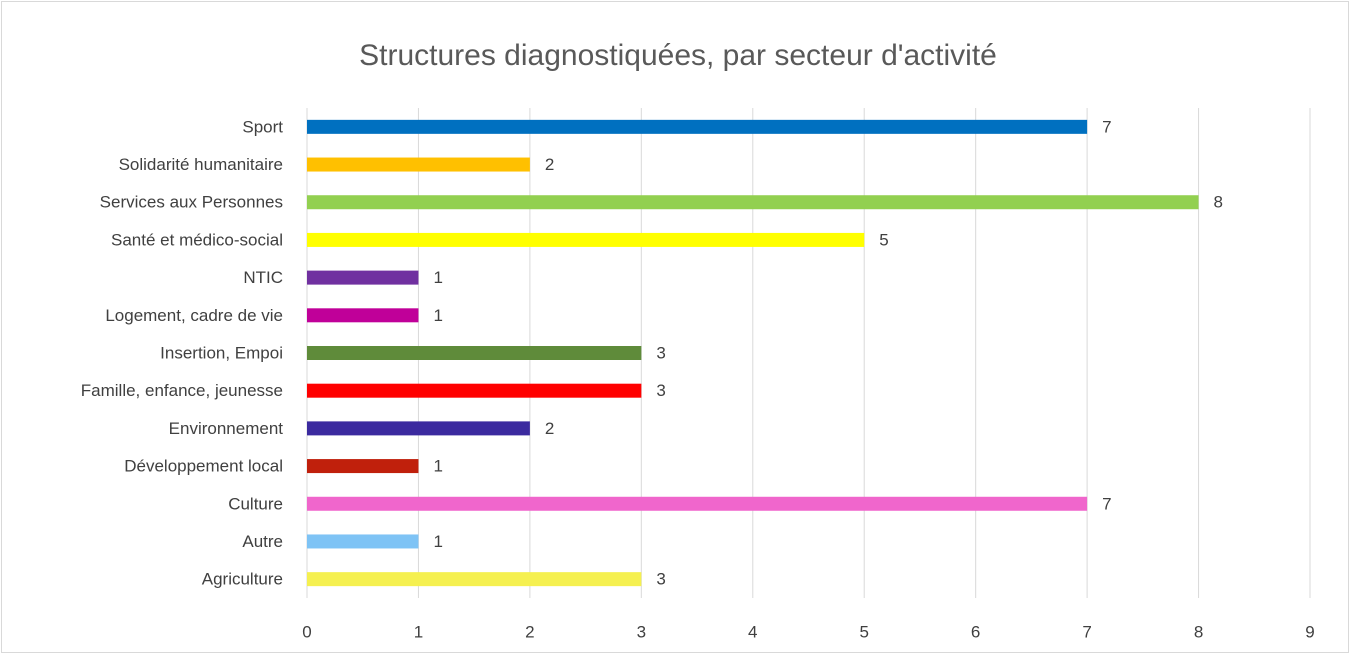 This screenshot has height=655, width=1351. Describe the element at coordinates (752, 631) in the screenshot. I see `x-tick-label: 4` at that location.